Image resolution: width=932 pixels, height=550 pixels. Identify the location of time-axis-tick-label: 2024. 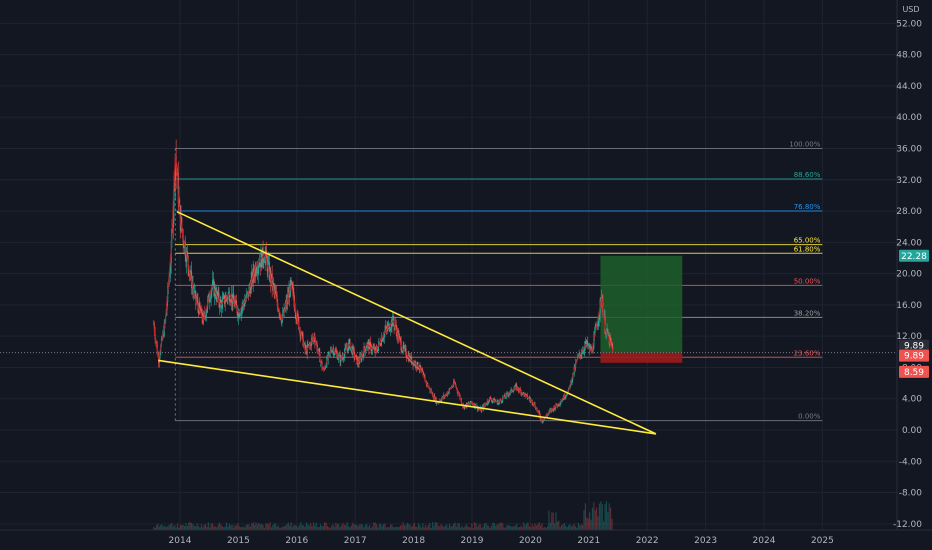
(764, 541).